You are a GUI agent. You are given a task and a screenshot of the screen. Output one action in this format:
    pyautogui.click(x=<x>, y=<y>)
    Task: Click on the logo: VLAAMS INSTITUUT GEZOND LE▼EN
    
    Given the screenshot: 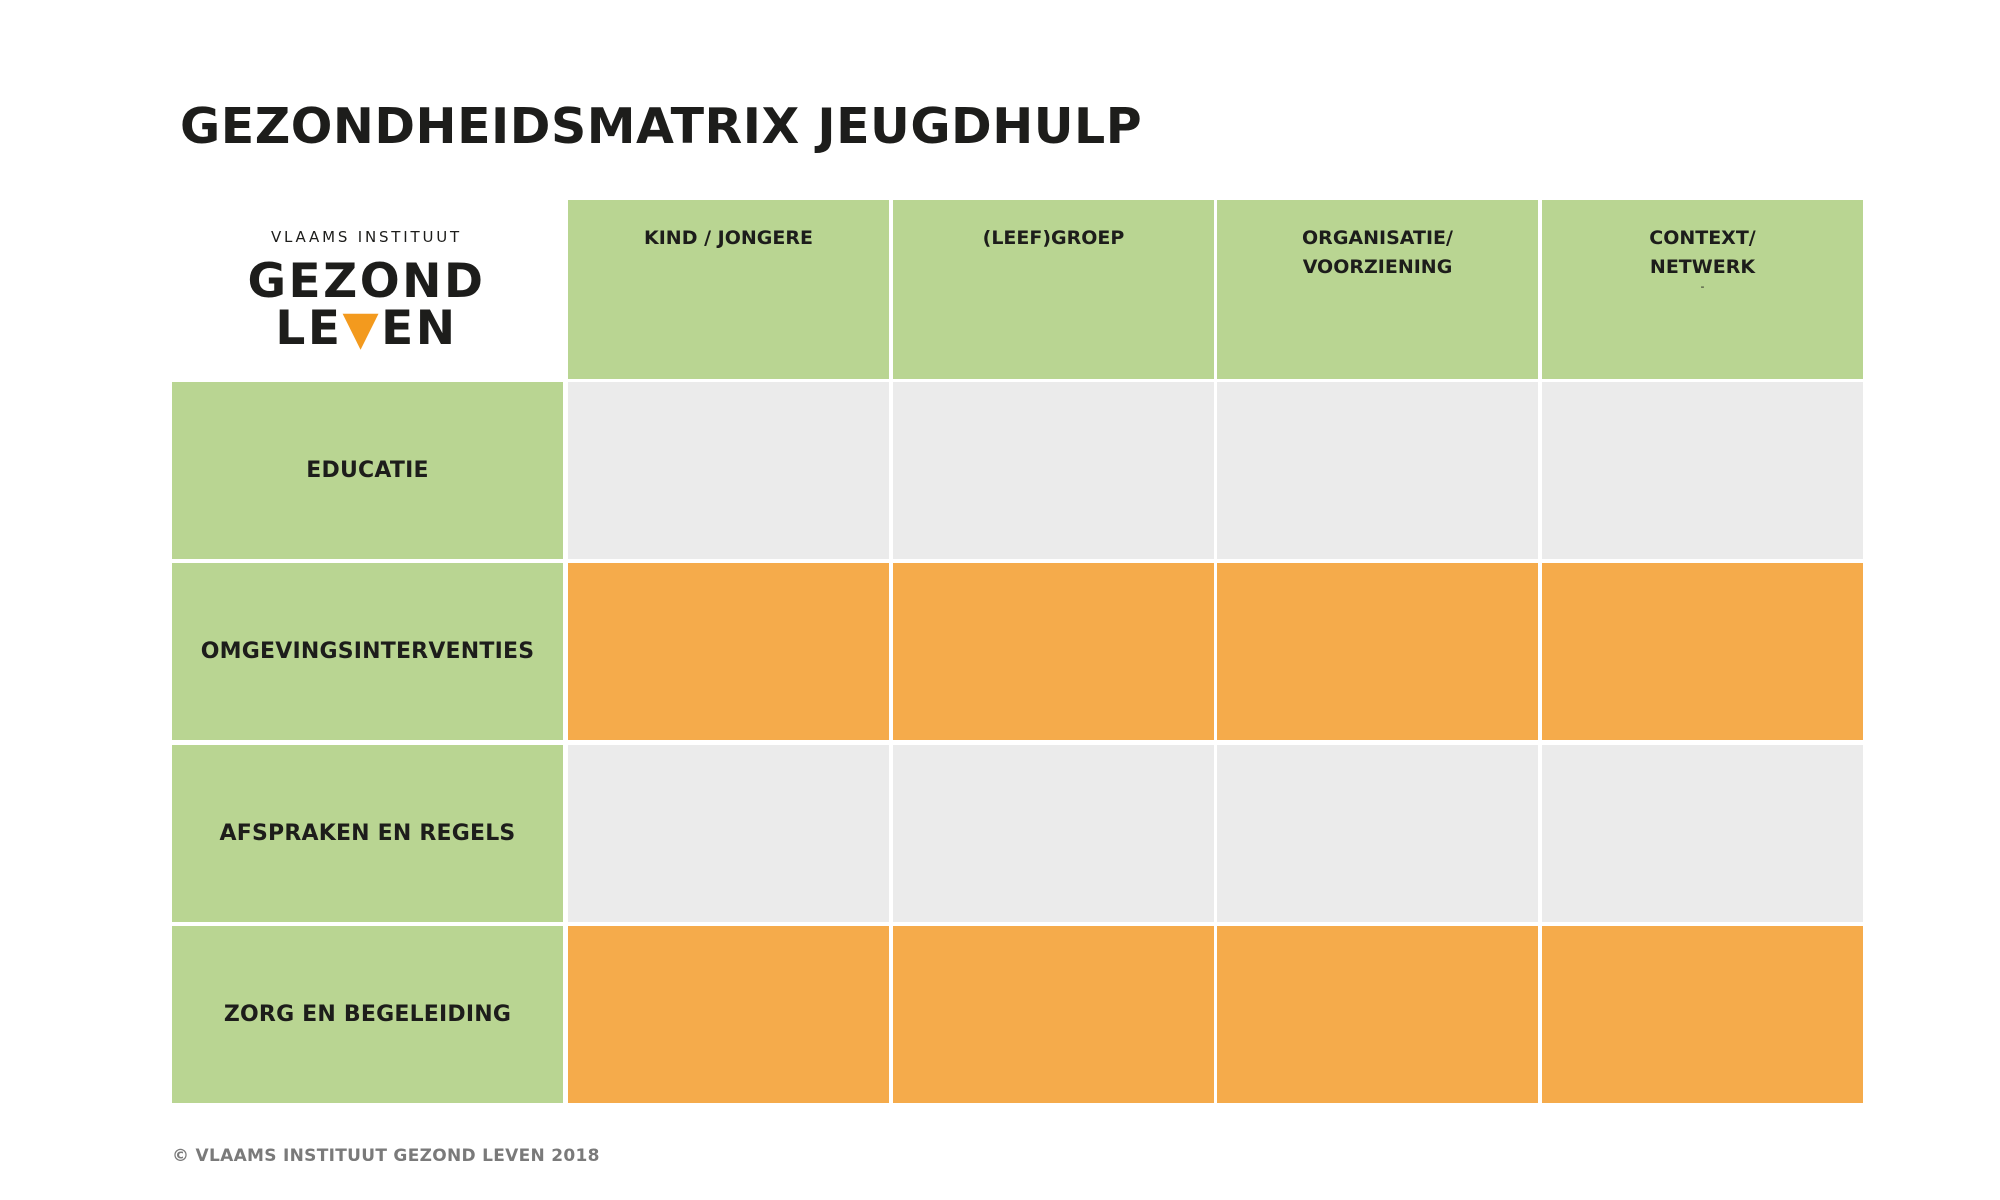 What is the action you would take?
    pyautogui.click(x=366, y=289)
    